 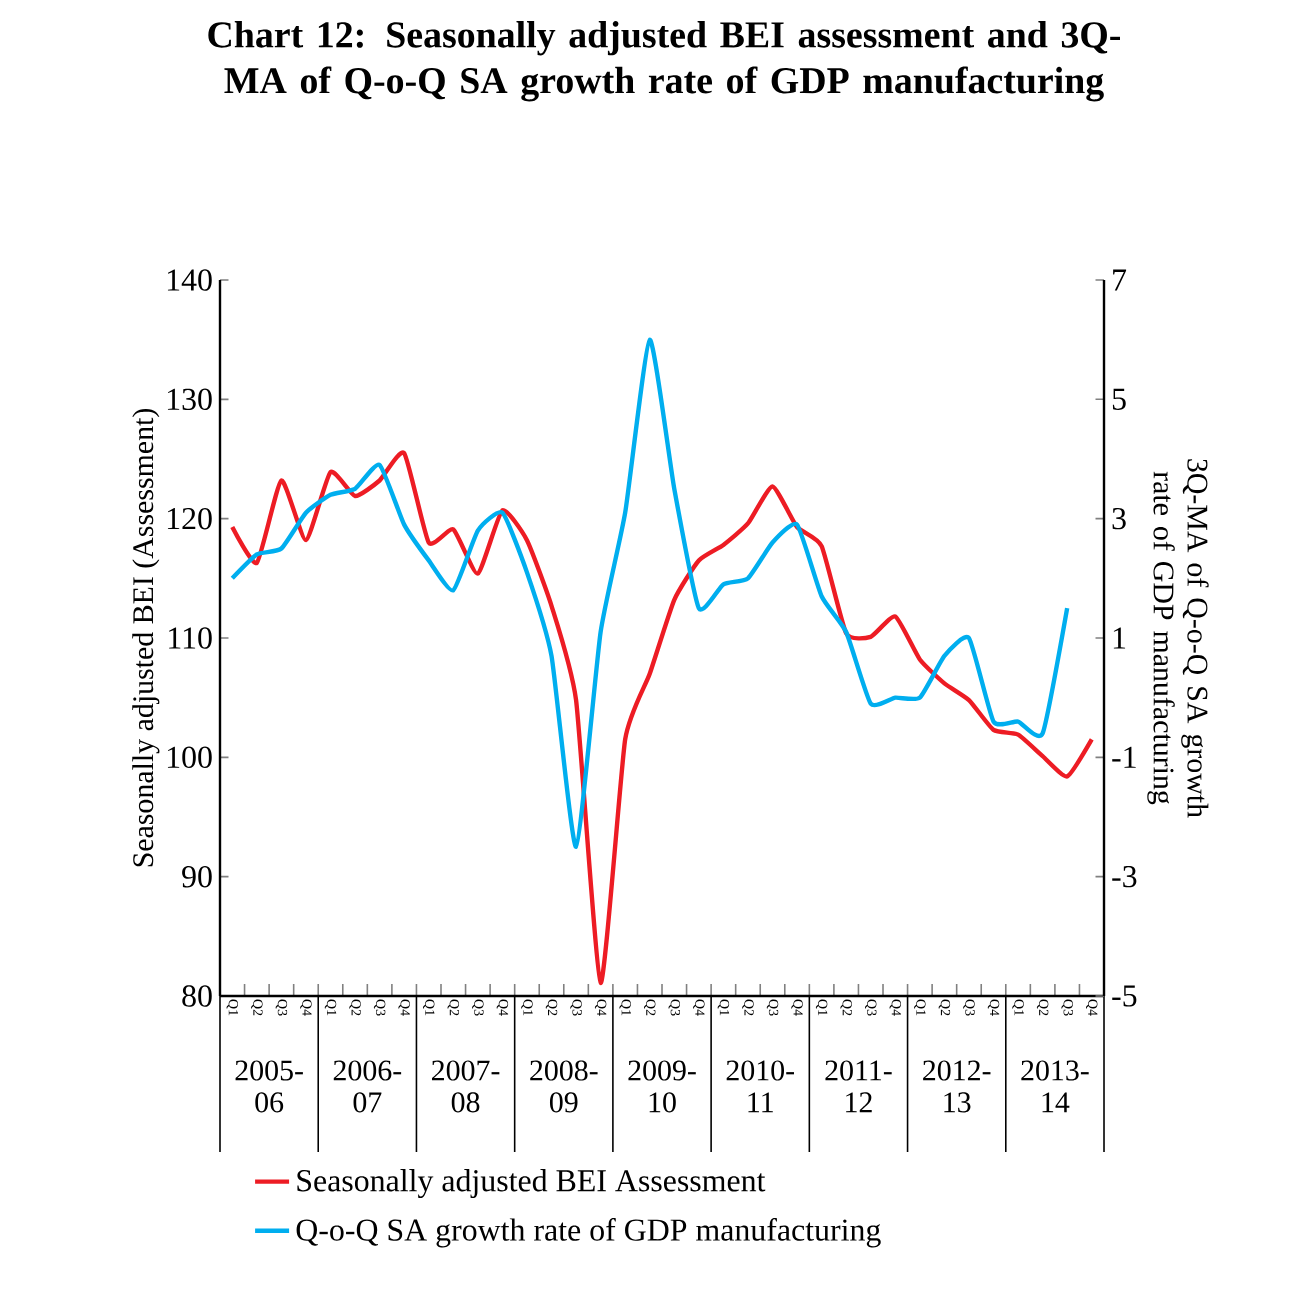 I want to click on text: 2013-14, so click(x=1055, y=1086).